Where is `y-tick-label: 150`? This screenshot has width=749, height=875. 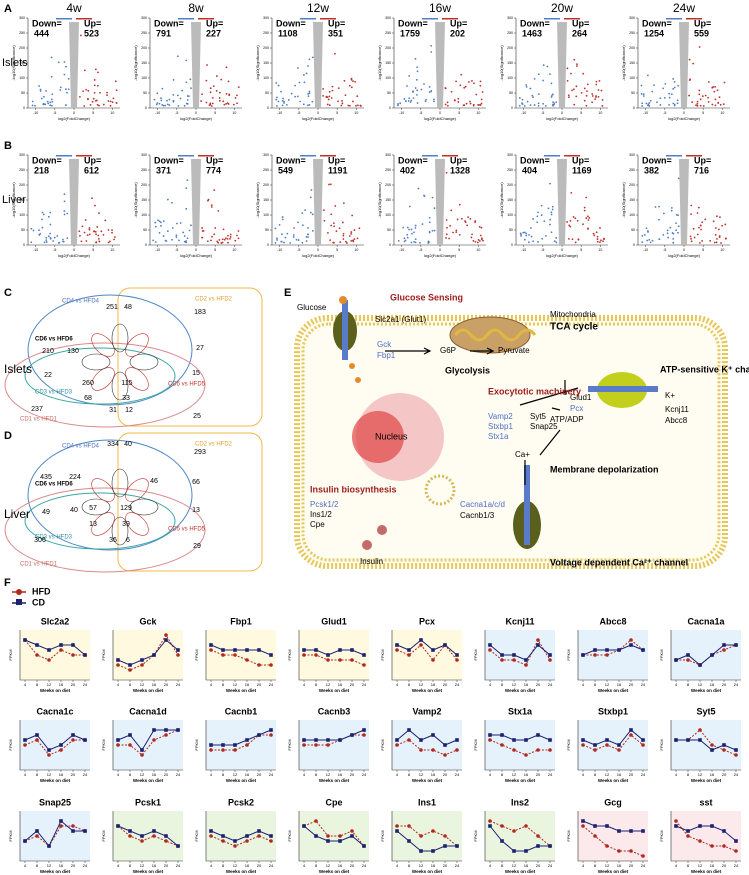 y-tick-label: 150 is located at coordinates (388, 63).